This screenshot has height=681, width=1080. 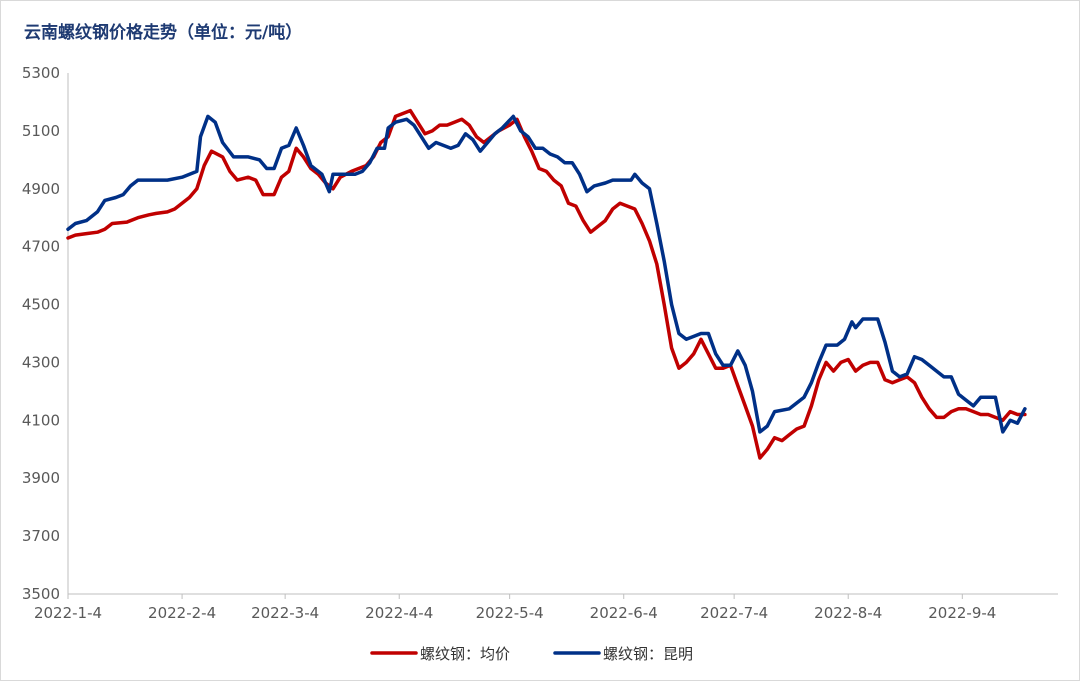 I want to click on y-tick-label: 4900, so click(x=41, y=189).